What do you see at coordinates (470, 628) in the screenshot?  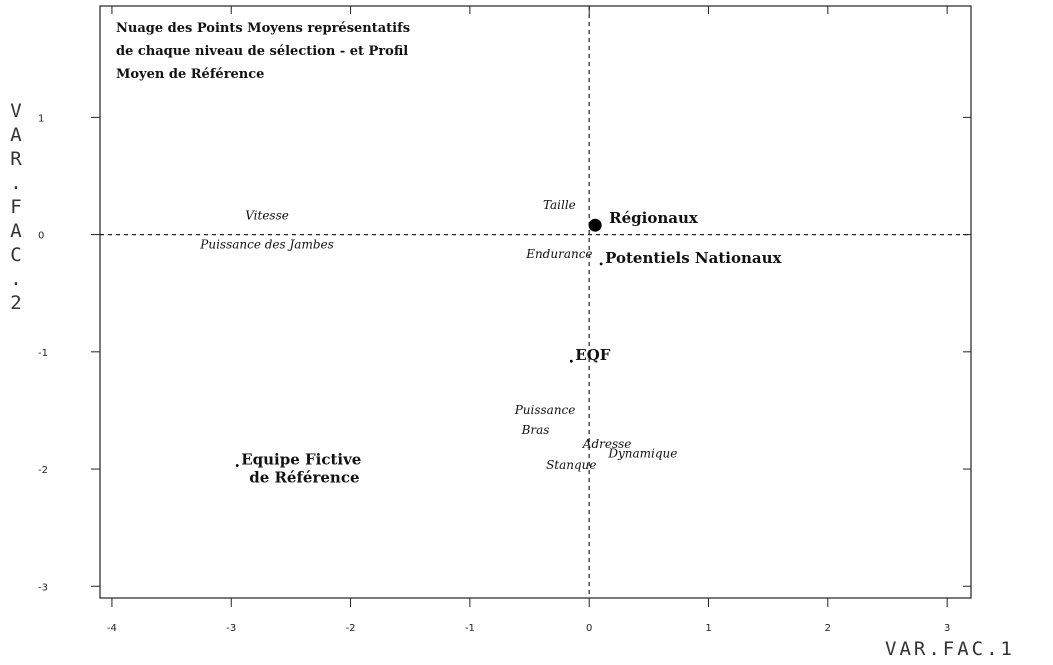 I see `x-tick-label: -1` at bounding box center [470, 628].